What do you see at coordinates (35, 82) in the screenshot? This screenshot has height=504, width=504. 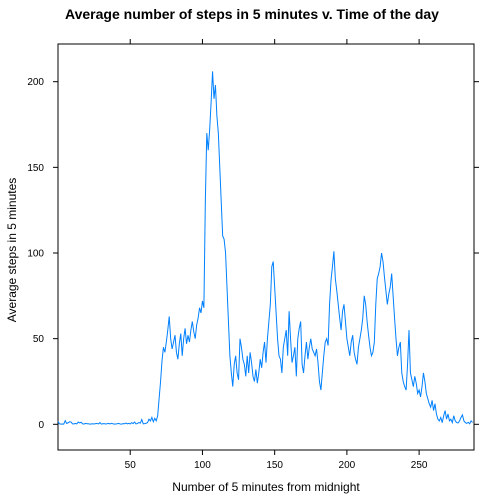 I see `y-tick-label: 200` at bounding box center [35, 82].